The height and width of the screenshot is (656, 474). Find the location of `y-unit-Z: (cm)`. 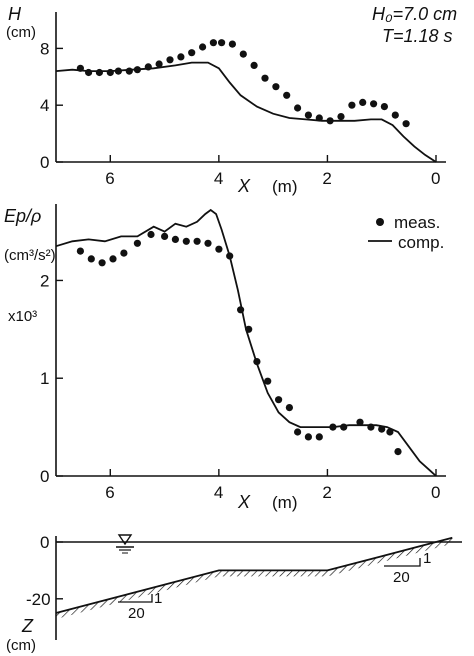

y-unit-Z: (cm) is located at coordinates (21, 645).